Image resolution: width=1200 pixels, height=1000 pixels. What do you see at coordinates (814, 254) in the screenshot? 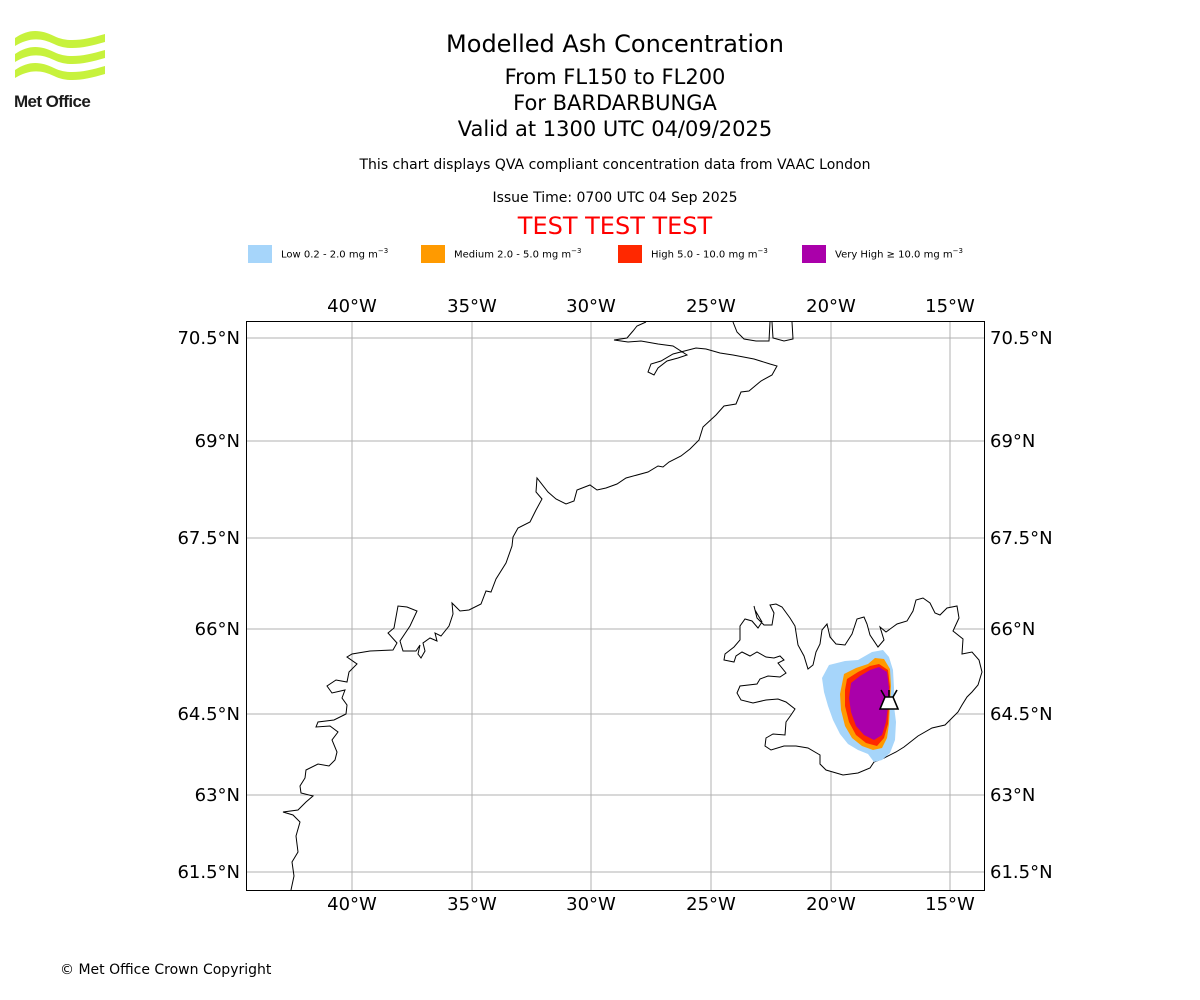
I see `legend-swatch-very-high` at bounding box center [814, 254].